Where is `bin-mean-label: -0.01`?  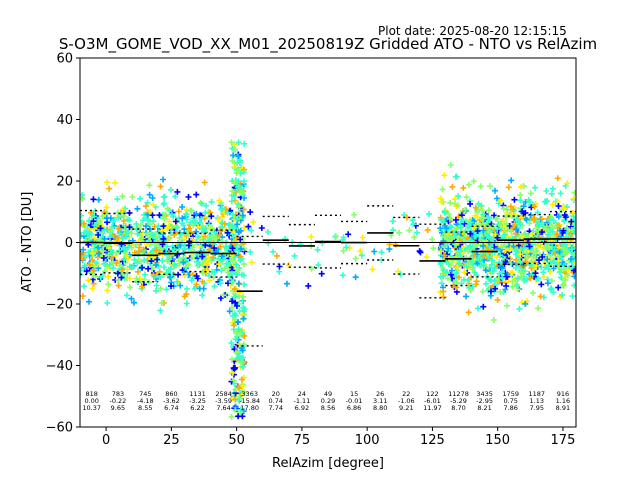 bin-mean-label: -0.01 is located at coordinates (354, 401).